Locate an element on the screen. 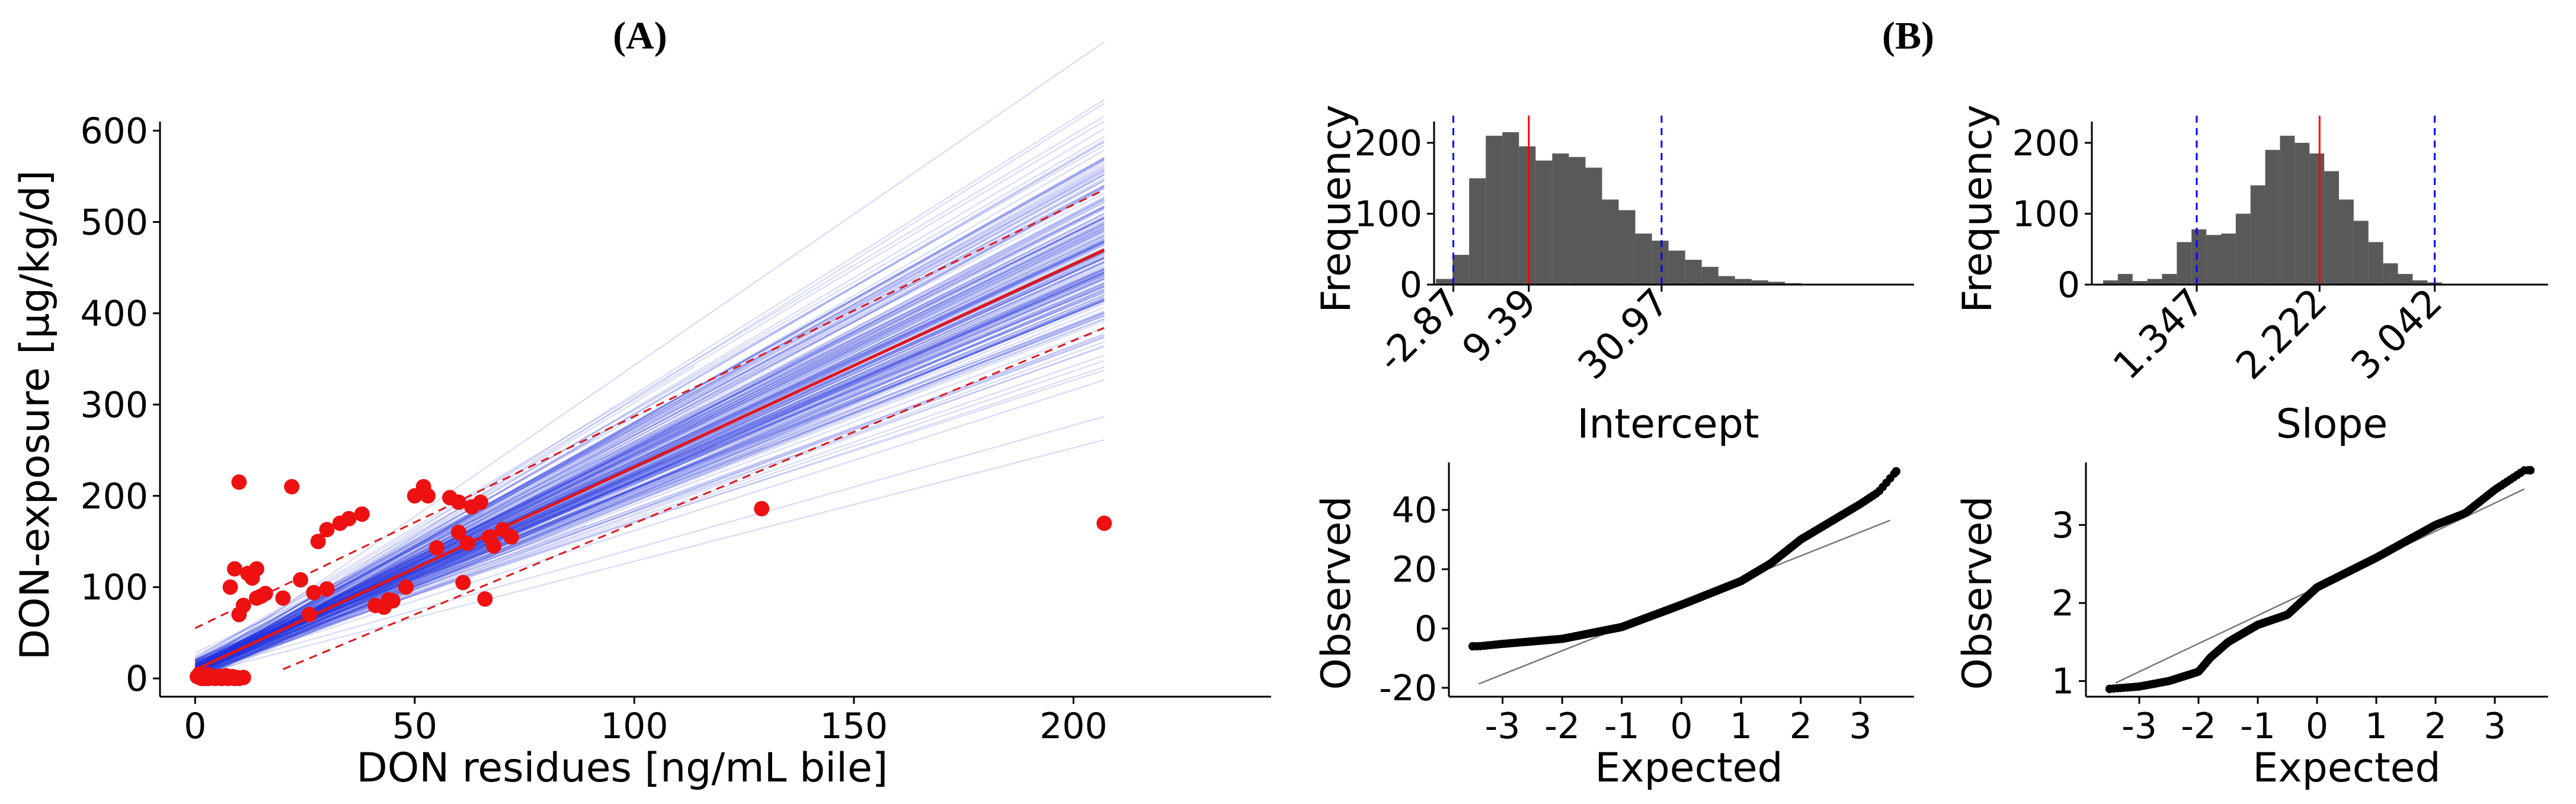  x-axis-label: Slope is located at coordinates (2332, 424).